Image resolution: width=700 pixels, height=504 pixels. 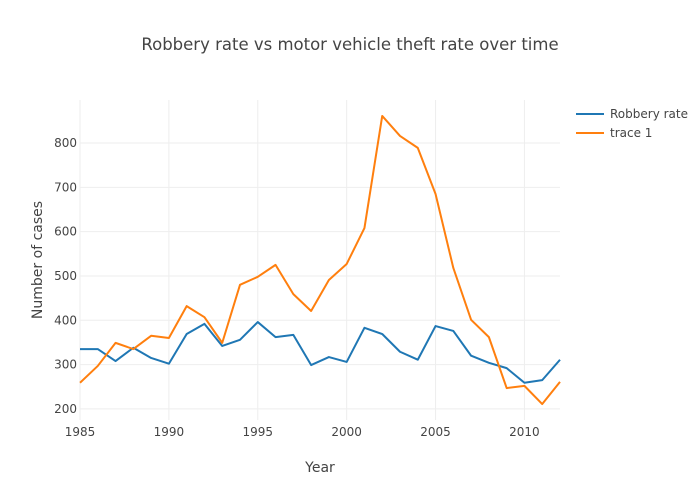 I want to click on y-tick-label: 700, so click(x=65, y=187).